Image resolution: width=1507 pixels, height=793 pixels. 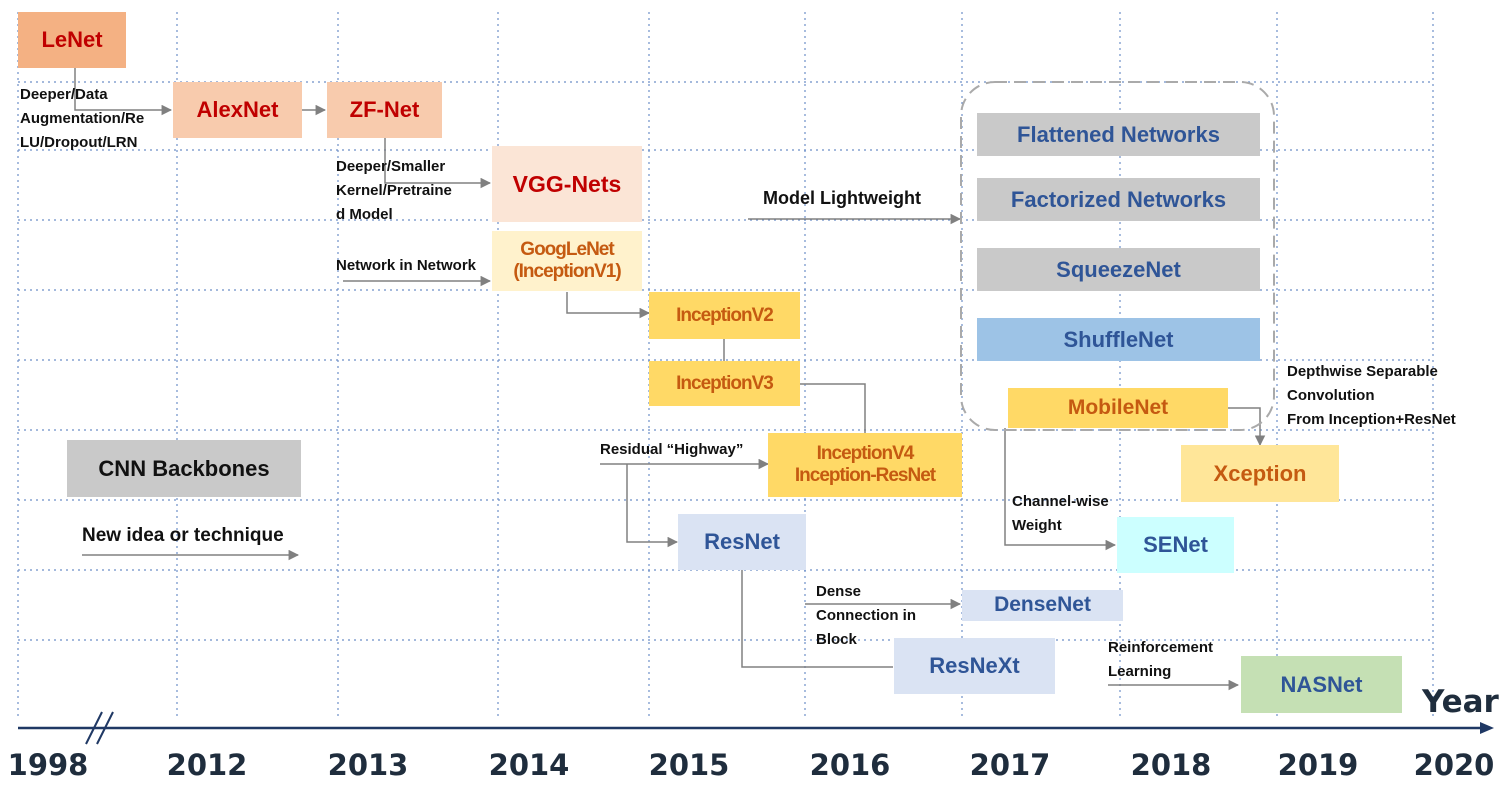 I want to click on alexnet-label: AlexNet, so click(x=237, y=110).